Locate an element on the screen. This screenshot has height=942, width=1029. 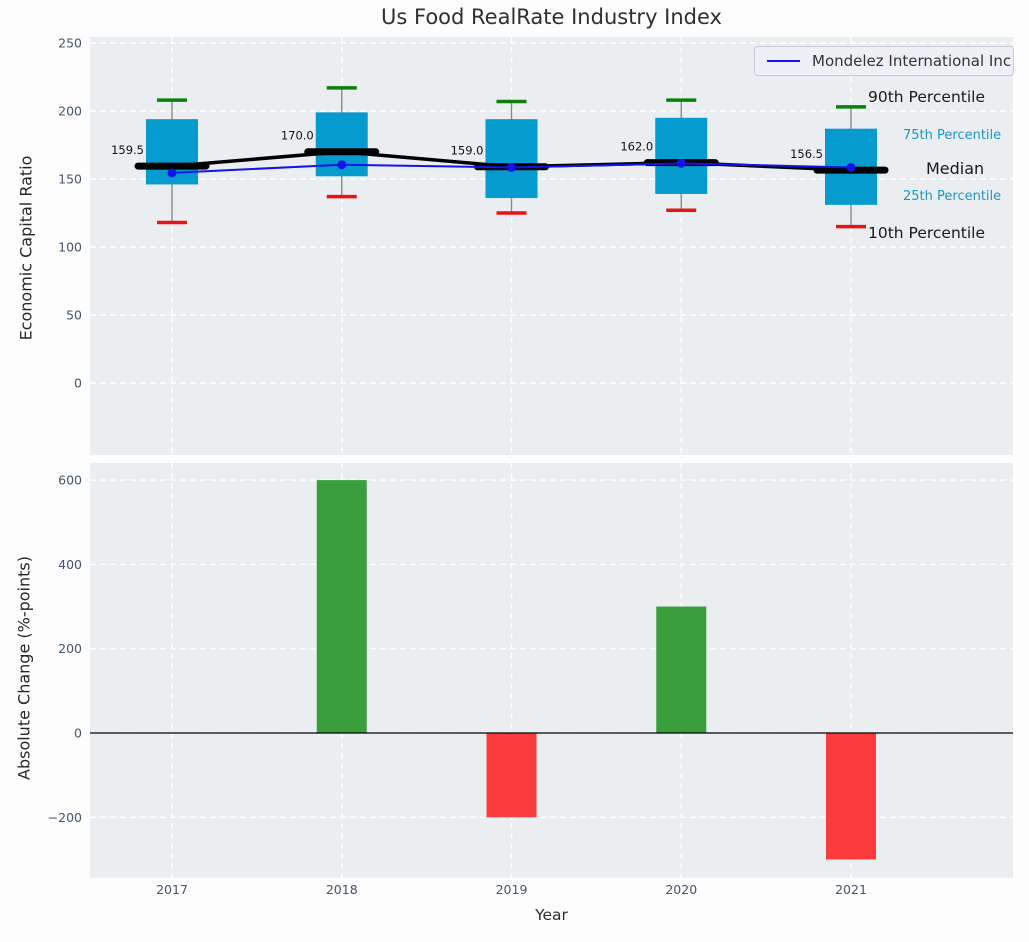
y-axis-label-bottom: Absolute Change (%-points) is located at coordinates (24, 668).